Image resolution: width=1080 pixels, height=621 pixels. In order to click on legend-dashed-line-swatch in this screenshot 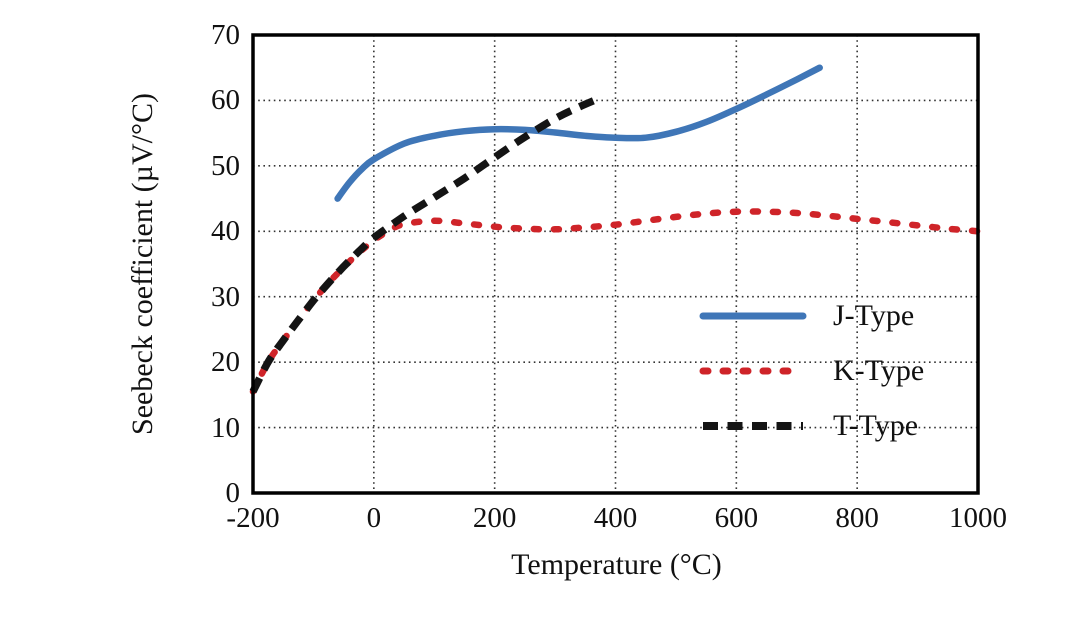, I will do `click(753, 425)`.